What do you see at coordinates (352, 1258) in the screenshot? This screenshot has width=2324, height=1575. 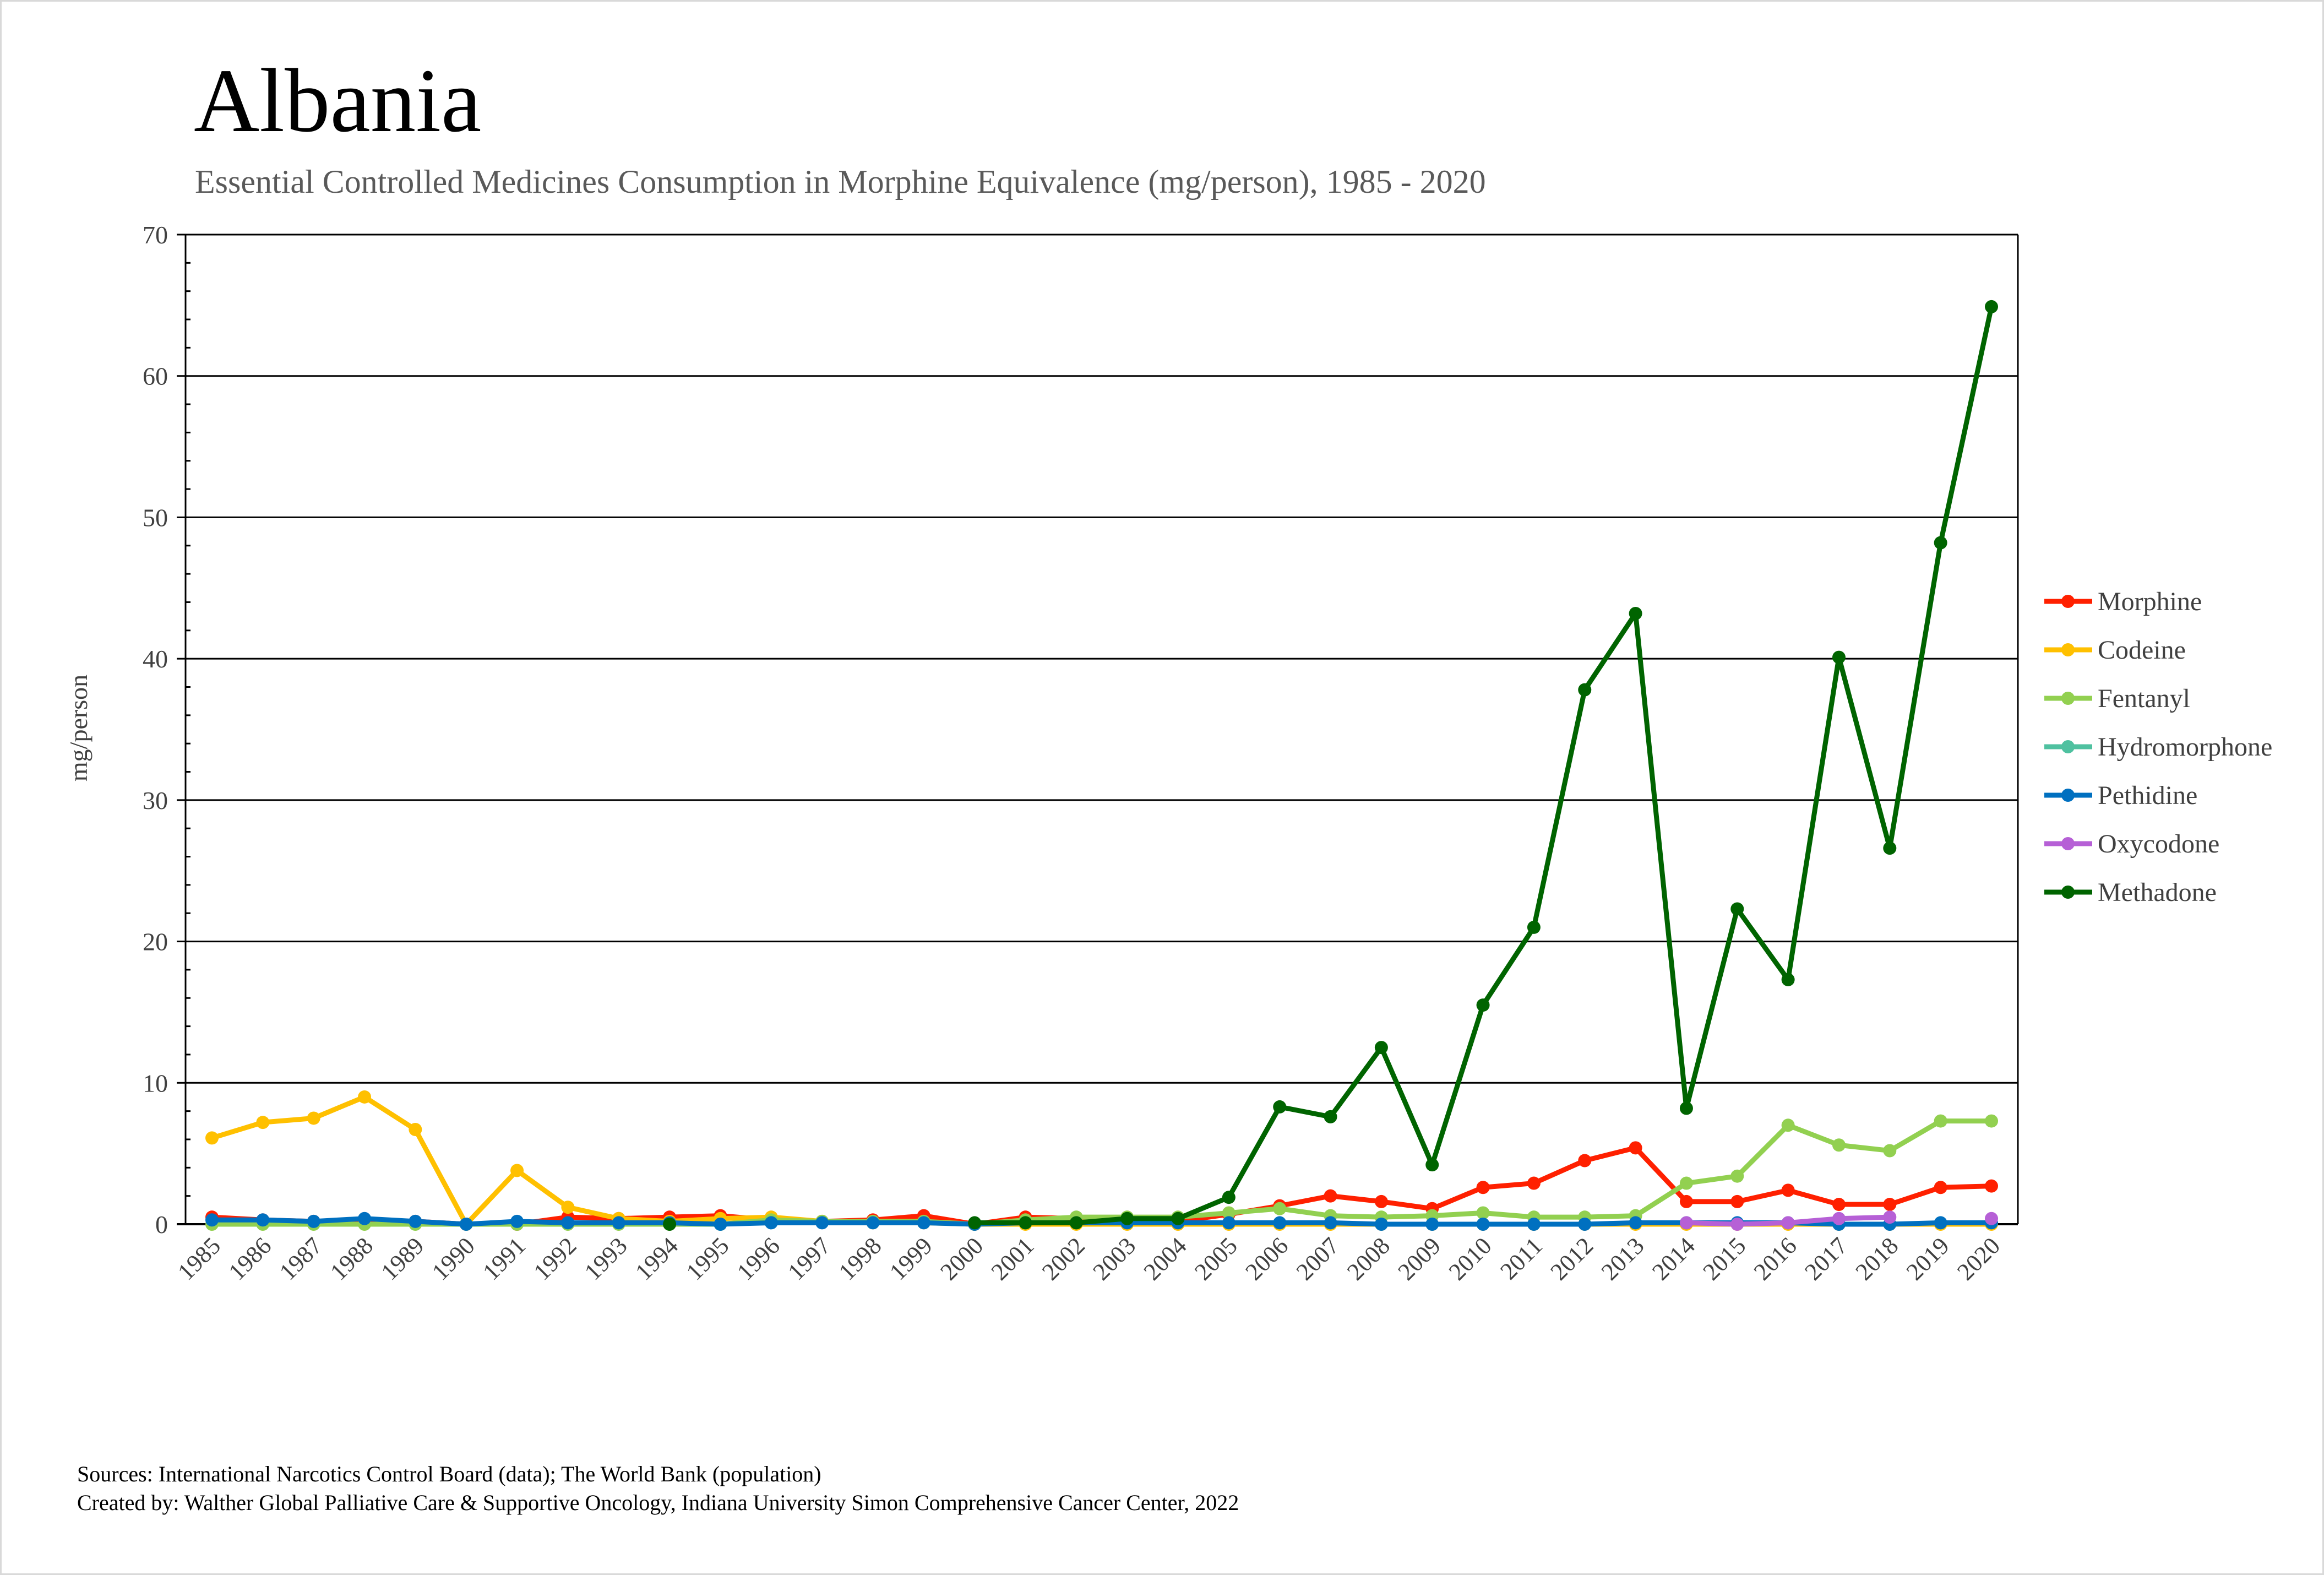 I see `x-tick-label: 1988` at bounding box center [352, 1258].